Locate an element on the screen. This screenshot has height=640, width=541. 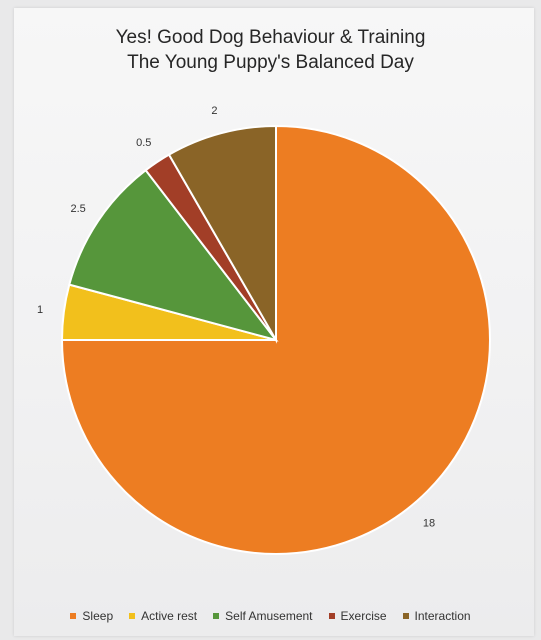
data-label-self-amusement: 2.5 is located at coordinates (77, 209).